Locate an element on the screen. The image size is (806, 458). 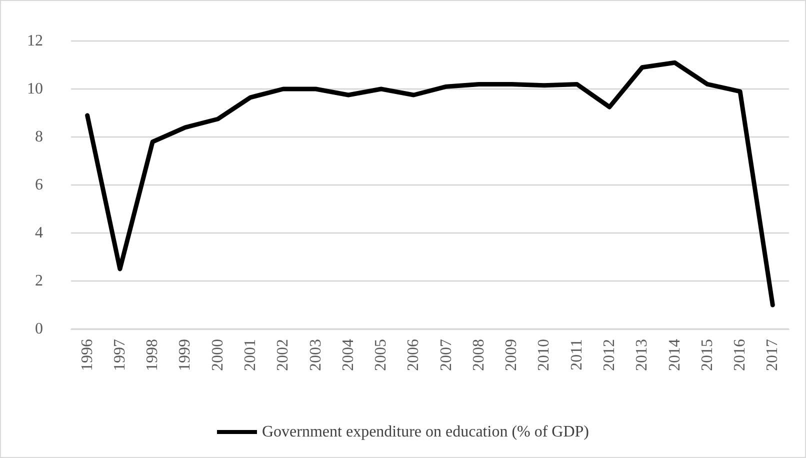
x-tick-label: 2016 is located at coordinates (740, 355).